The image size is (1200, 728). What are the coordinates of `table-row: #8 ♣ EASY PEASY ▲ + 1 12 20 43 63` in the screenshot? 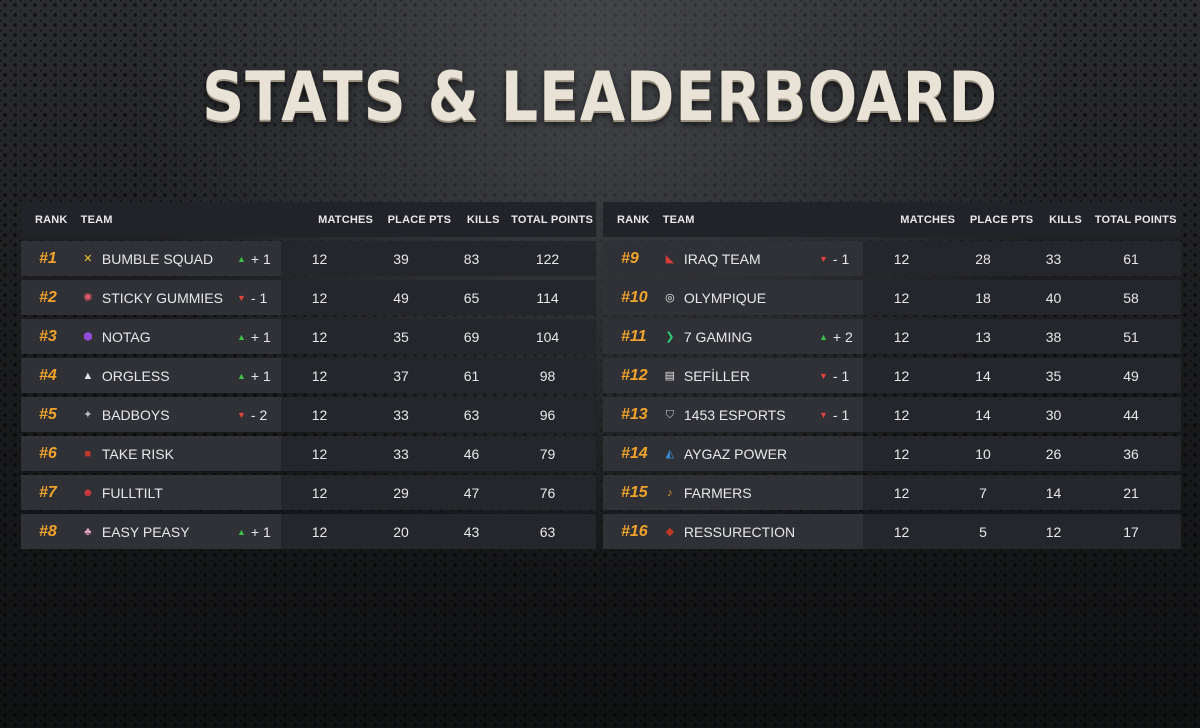 It's located at (308, 531).